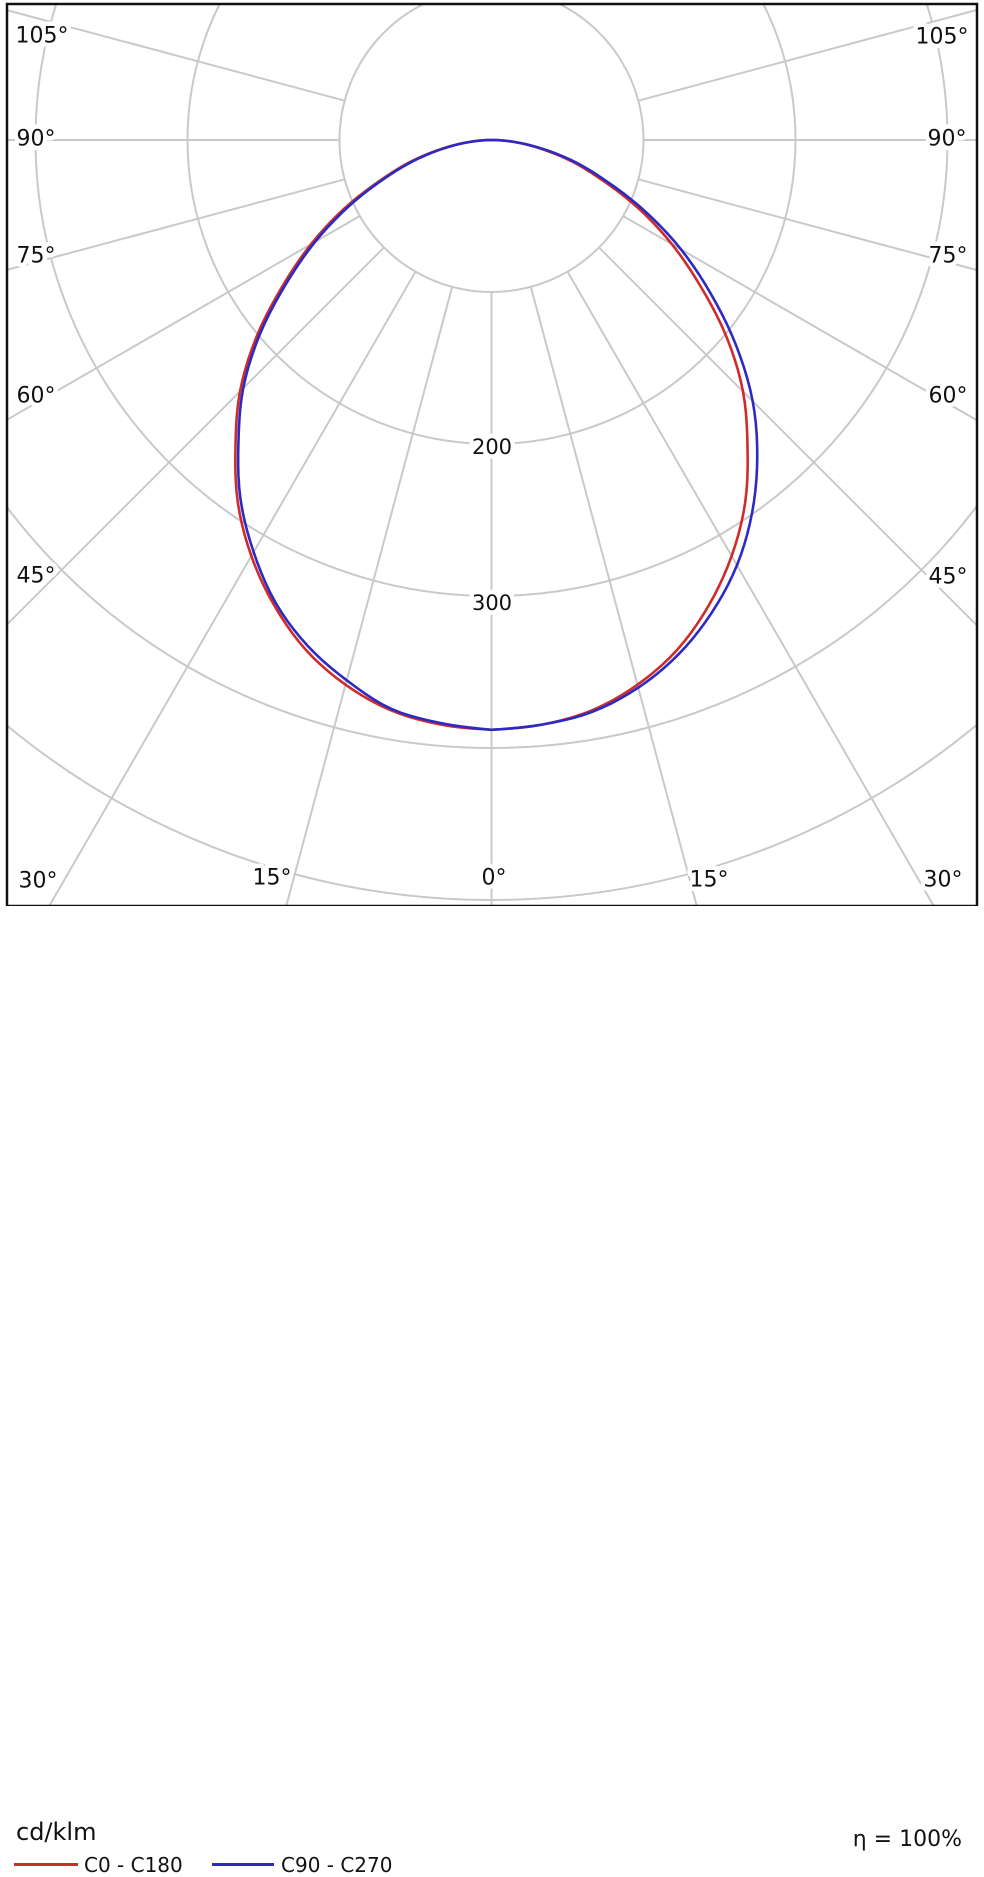 This screenshot has width=984, height=1877. What do you see at coordinates (46, 1864) in the screenshot?
I see `legend-swatch-c0` at bounding box center [46, 1864].